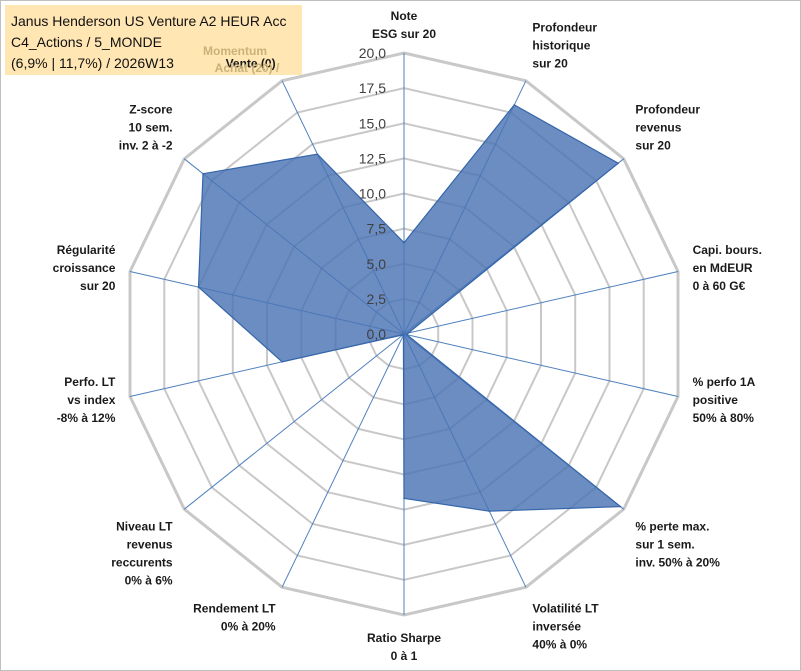 The height and width of the screenshot is (671, 801). I want to click on axis-label-12: Z-score 10 sem. inv. 2 à -2, so click(146, 127).